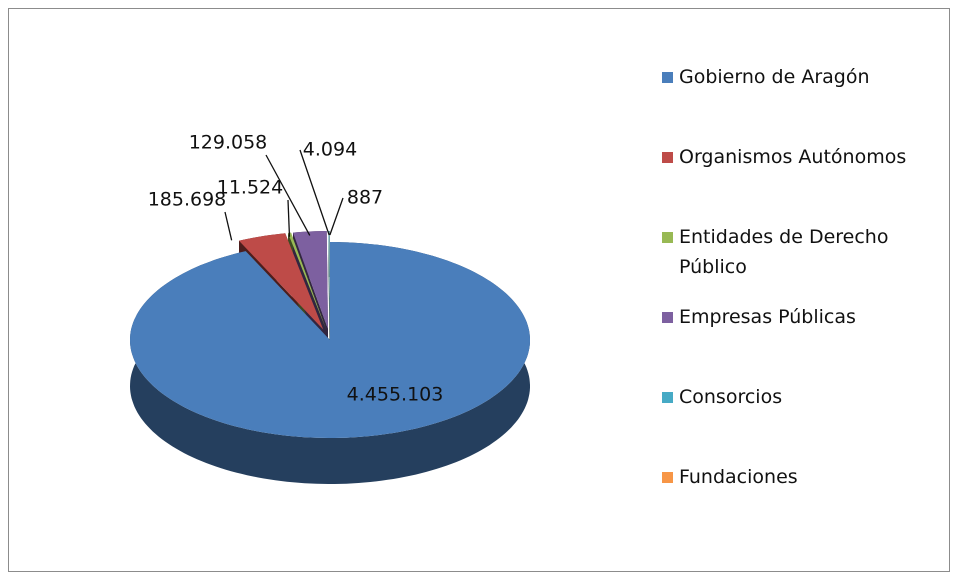 Image resolution: width=958 pixels, height=580 pixels. Describe the element at coordinates (395, 395) in the screenshot. I see `data-label: 4.455.103` at that location.